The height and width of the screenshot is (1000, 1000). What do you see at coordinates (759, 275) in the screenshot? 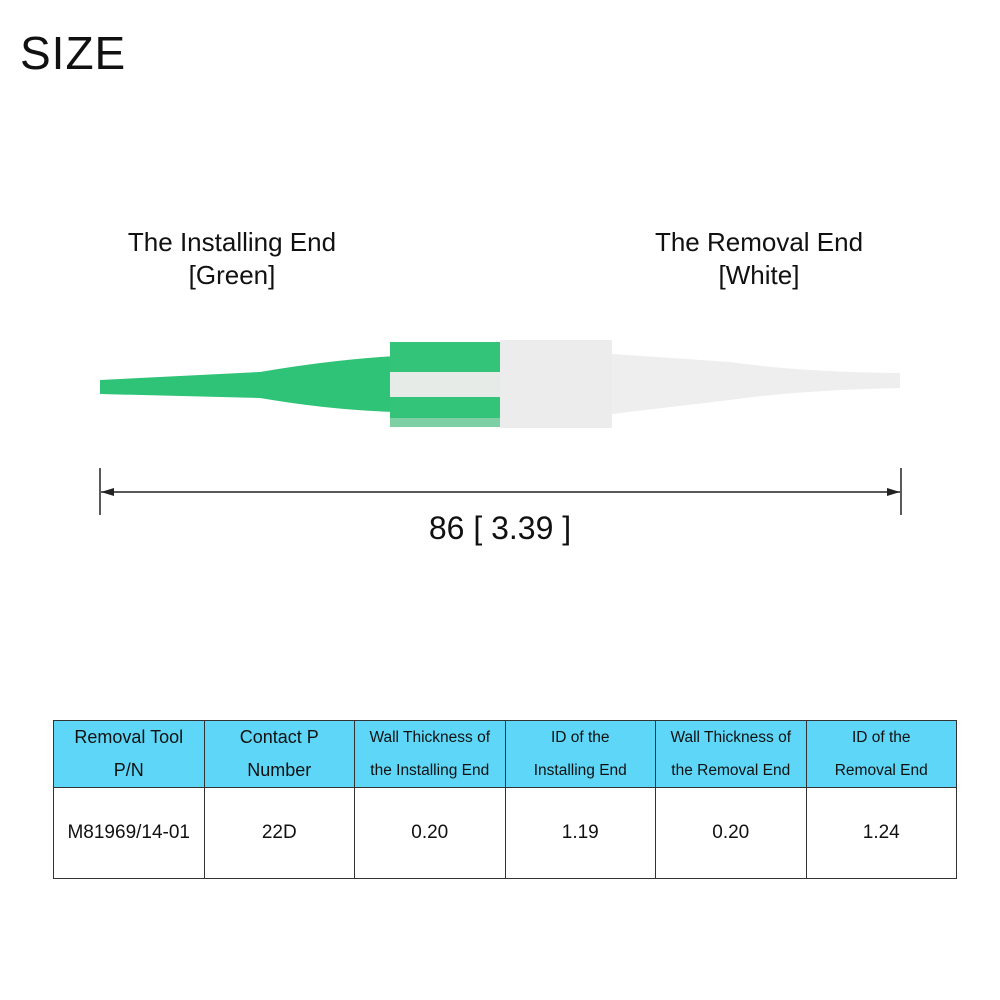
I see `removal-end-color: [White]` at bounding box center [759, 275].